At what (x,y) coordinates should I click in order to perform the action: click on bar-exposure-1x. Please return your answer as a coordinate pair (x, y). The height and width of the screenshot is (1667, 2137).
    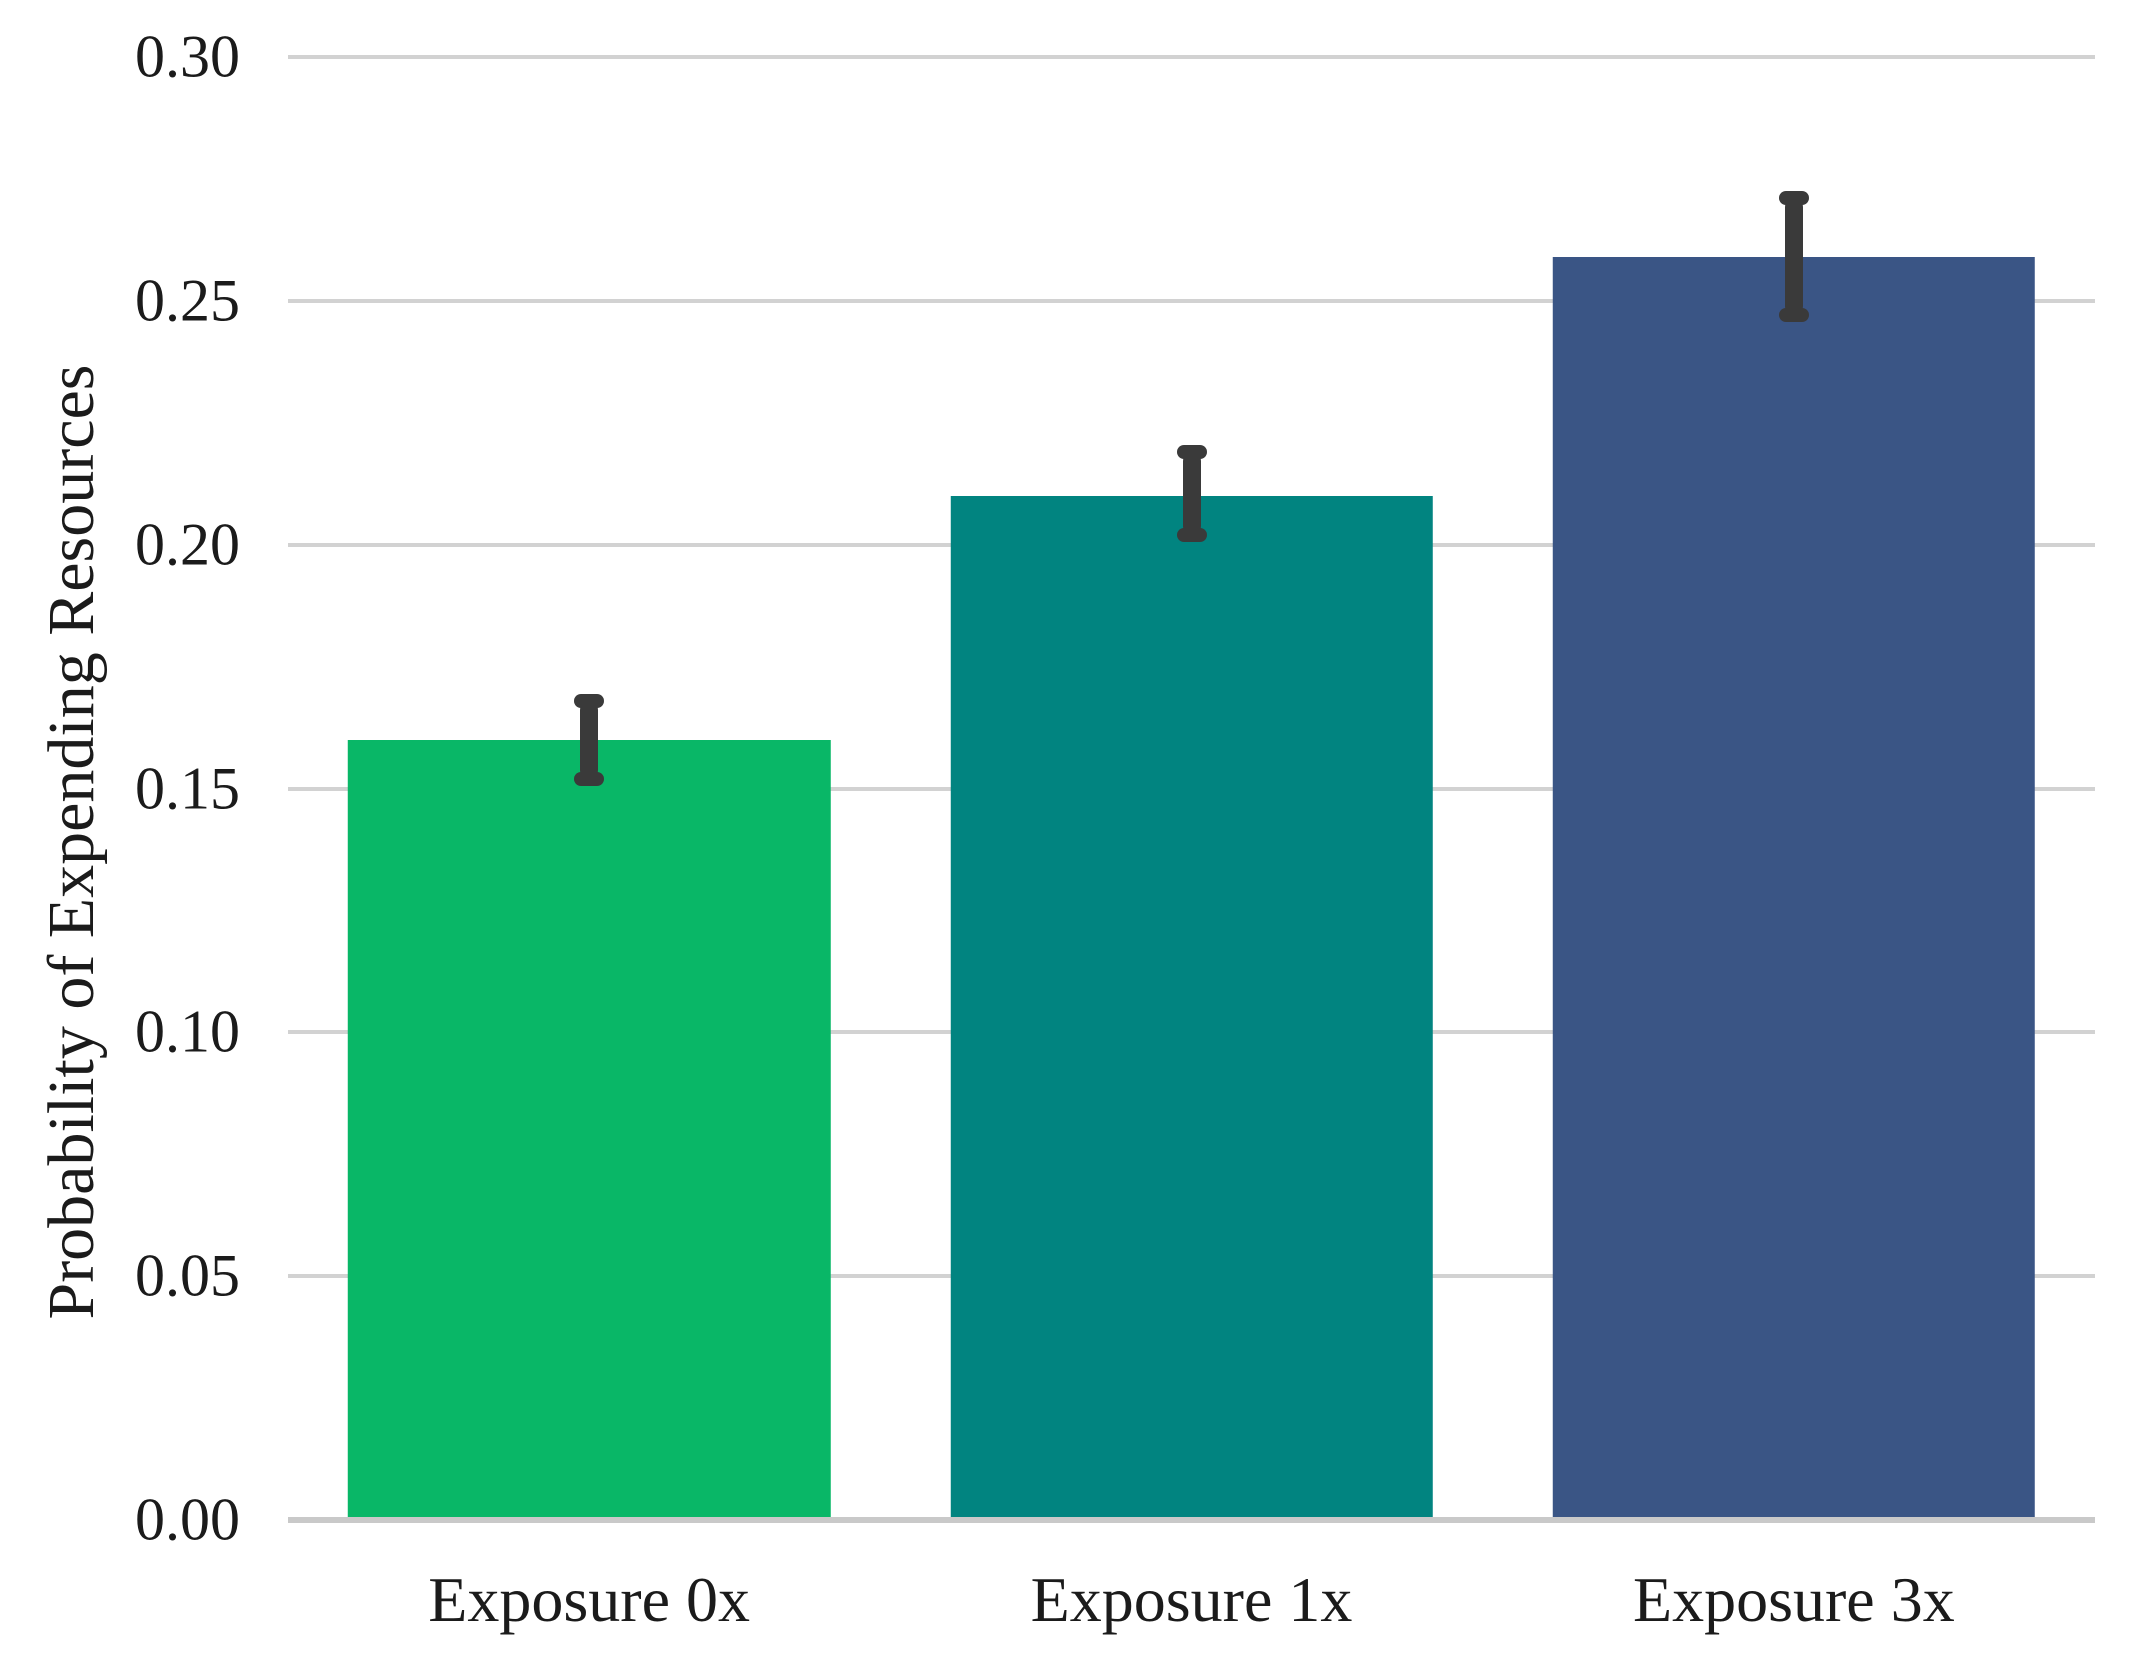
    Looking at the image, I should click on (1191, 1007).